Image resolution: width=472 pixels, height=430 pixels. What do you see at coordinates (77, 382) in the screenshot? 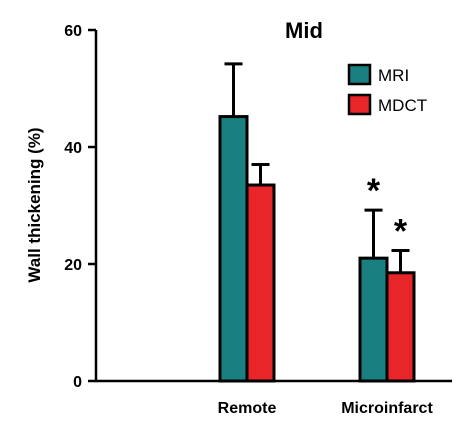
I see `y-tick-label: 0` at bounding box center [77, 382].